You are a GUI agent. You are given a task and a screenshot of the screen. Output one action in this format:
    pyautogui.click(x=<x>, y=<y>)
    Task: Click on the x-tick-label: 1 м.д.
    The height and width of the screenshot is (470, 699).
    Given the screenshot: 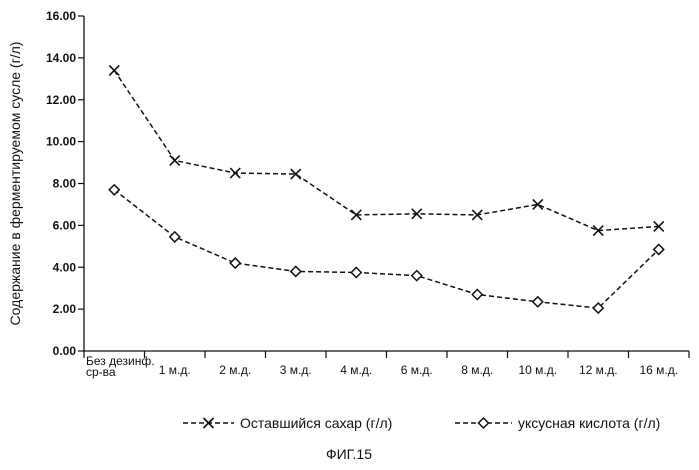 What is the action you would take?
    pyautogui.click(x=175, y=370)
    